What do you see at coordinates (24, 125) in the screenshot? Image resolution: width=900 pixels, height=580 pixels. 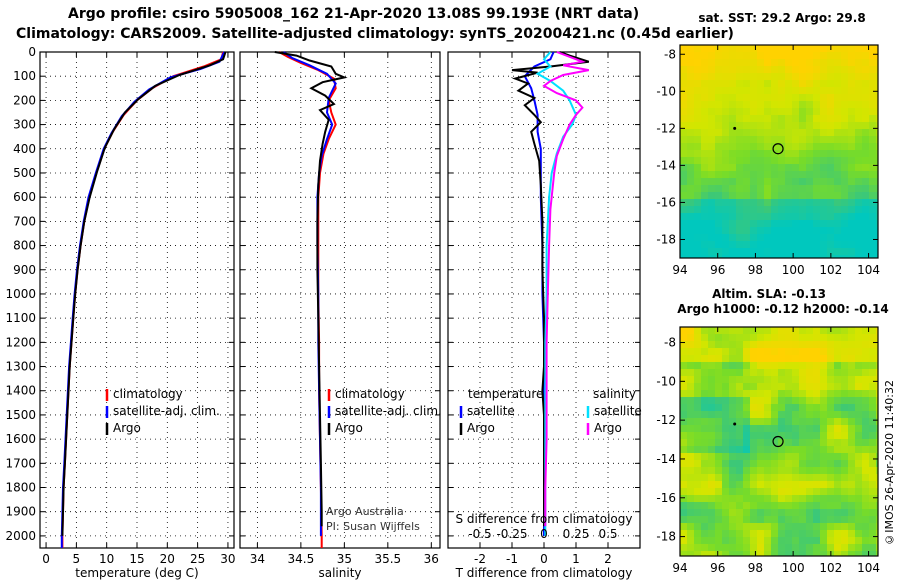 I see `y-tick-label: 300` at bounding box center [24, 125].